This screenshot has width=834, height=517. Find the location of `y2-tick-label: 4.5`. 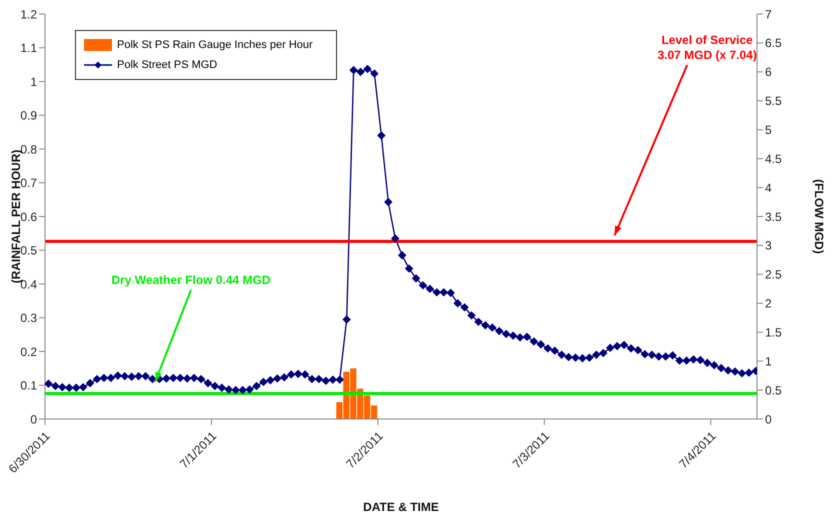

y2-tick-label: 4.5 is located at coordinates (773, 159).